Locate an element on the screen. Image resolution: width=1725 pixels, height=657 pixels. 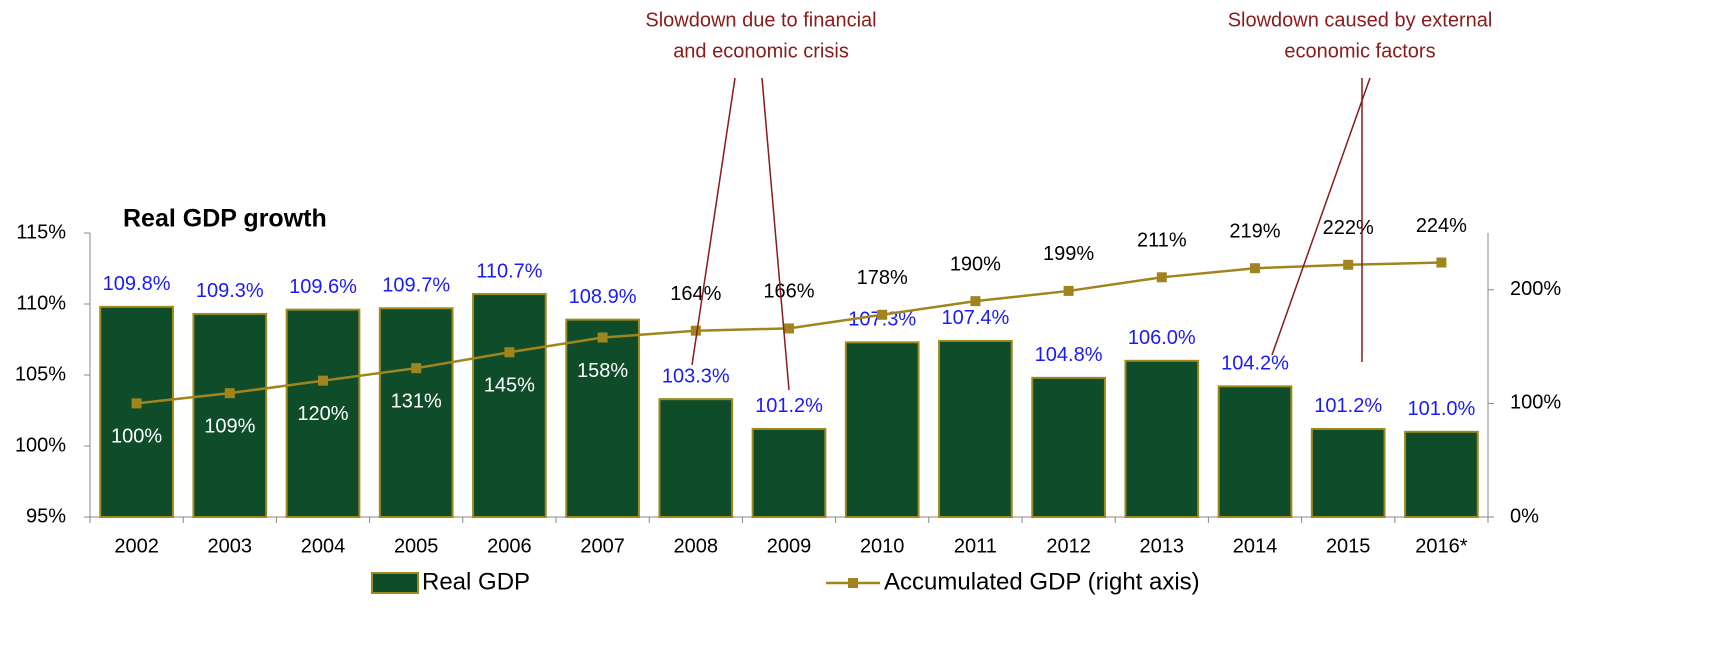
x-tick-label: 2013 is located at coordinates (1162, 546).